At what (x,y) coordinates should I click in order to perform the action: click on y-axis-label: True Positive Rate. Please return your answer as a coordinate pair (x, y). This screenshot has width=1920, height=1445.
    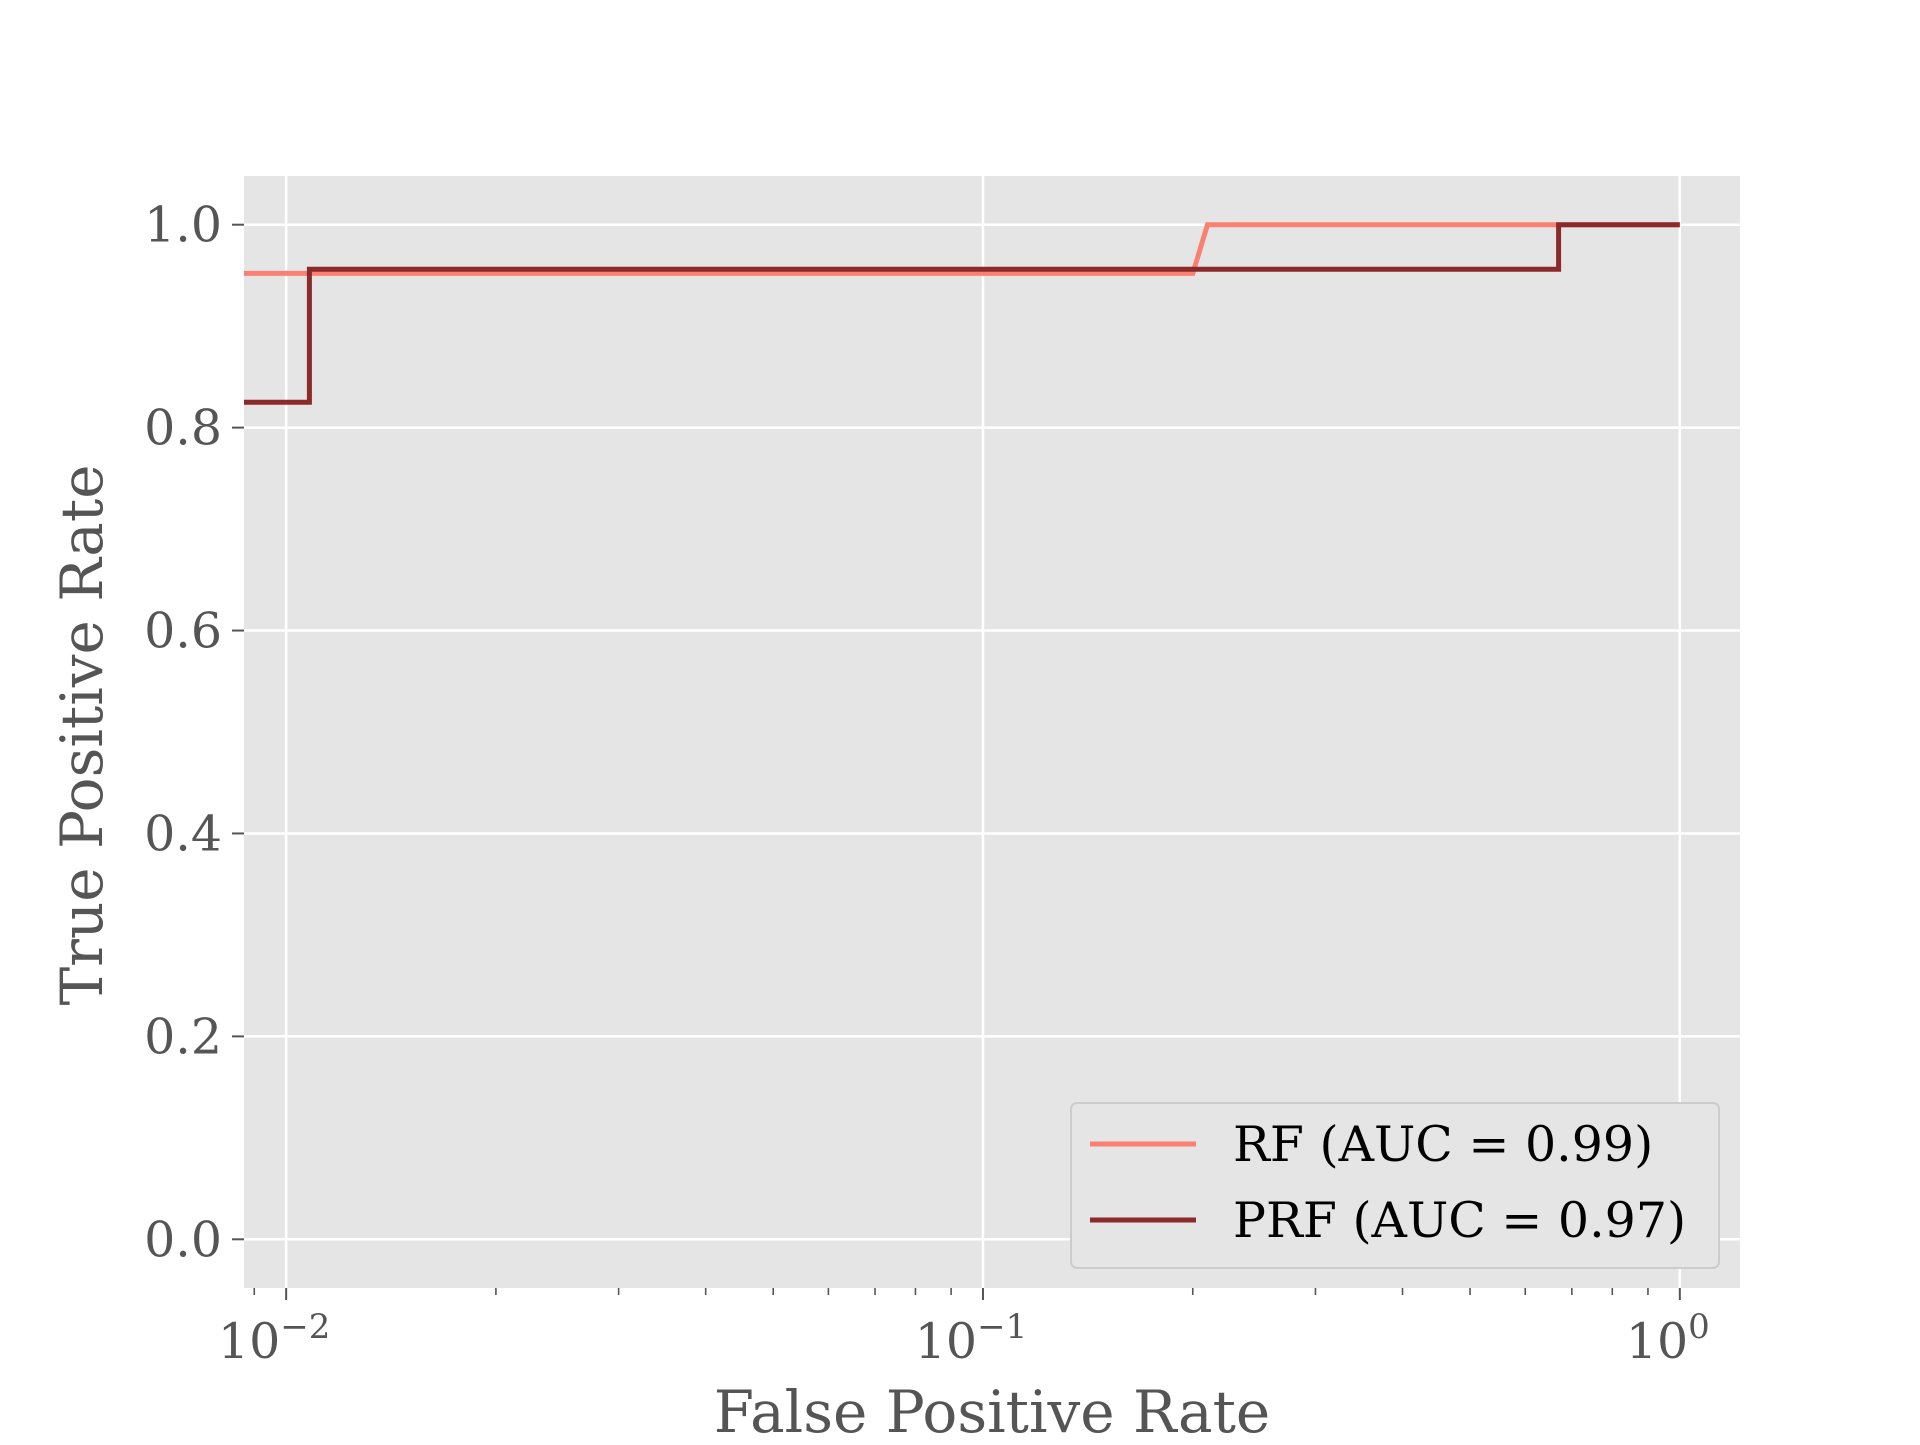
    Looking at the image, I should click on (82, 734).